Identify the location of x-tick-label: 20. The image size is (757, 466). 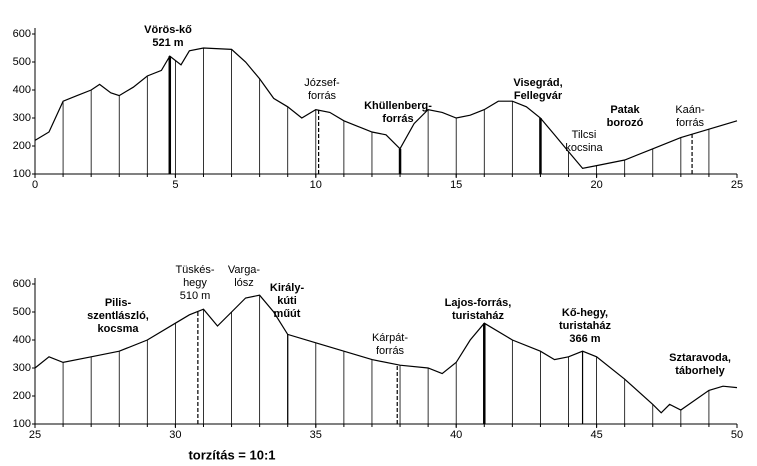
(596, 185).